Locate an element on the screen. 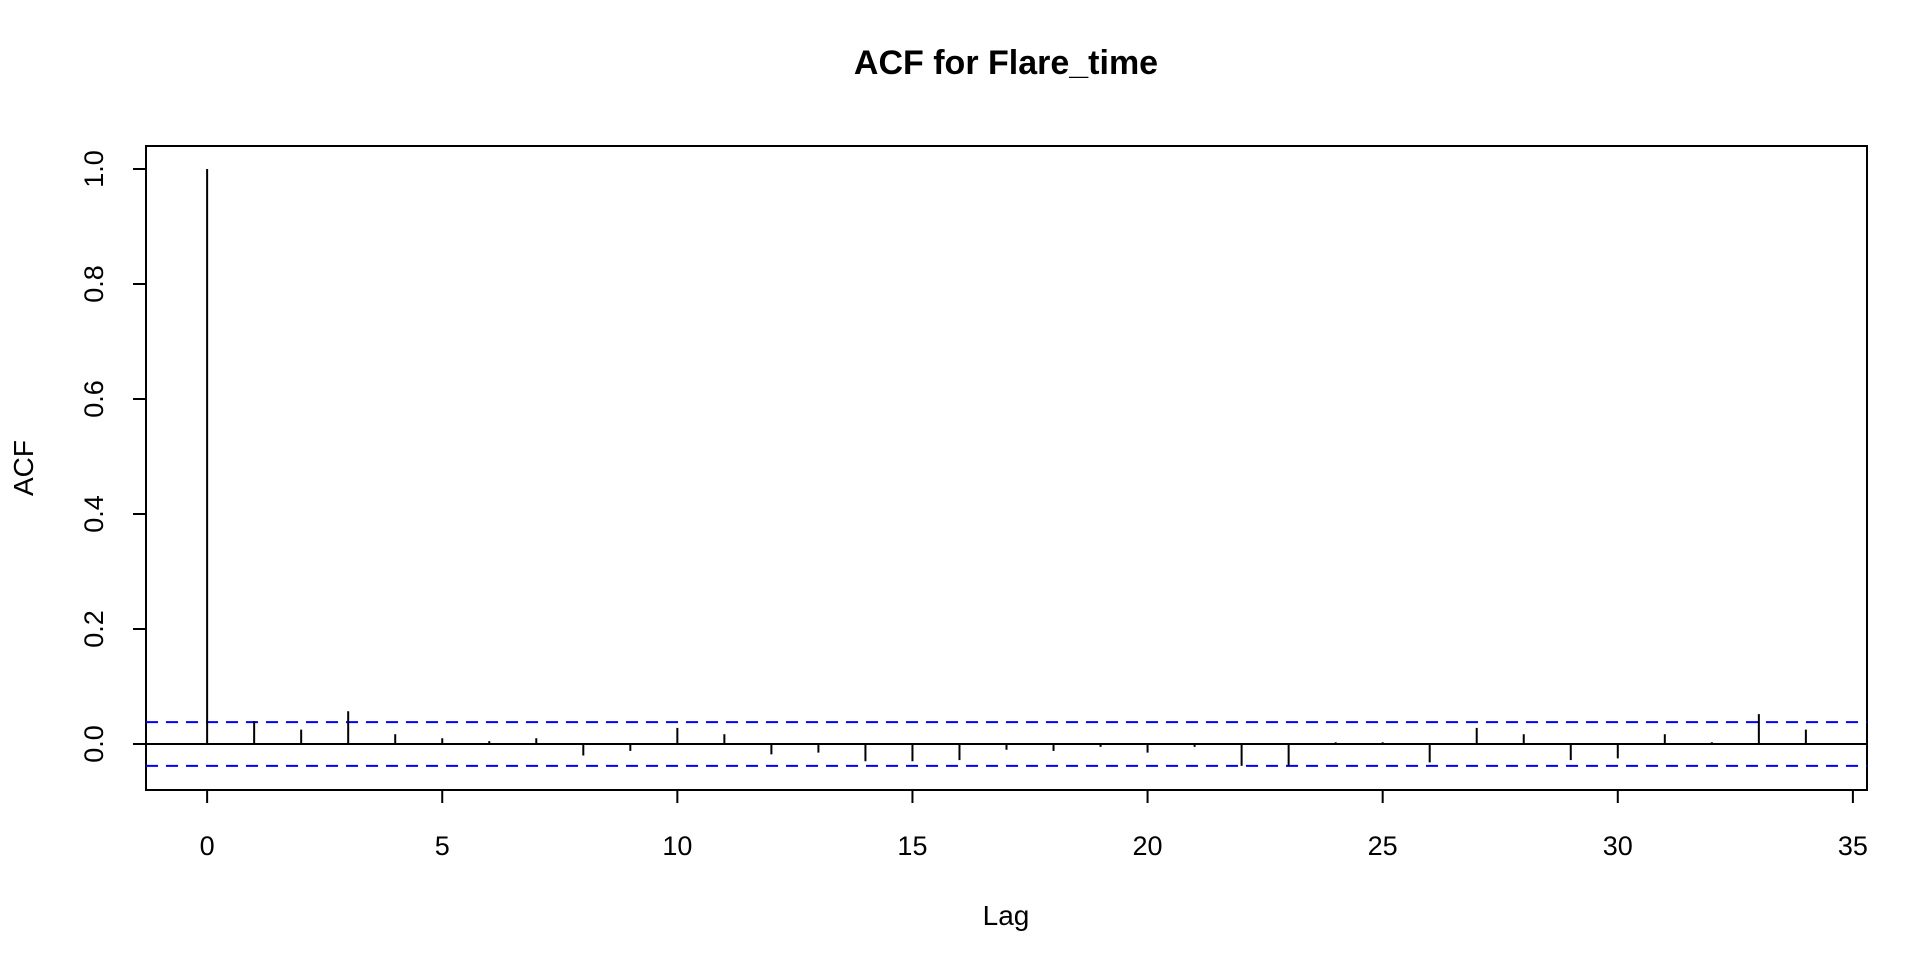 The height and width of the screenshot is (960, 1920). y-tick-label: 0.4 is located at coordinates (94, 514).